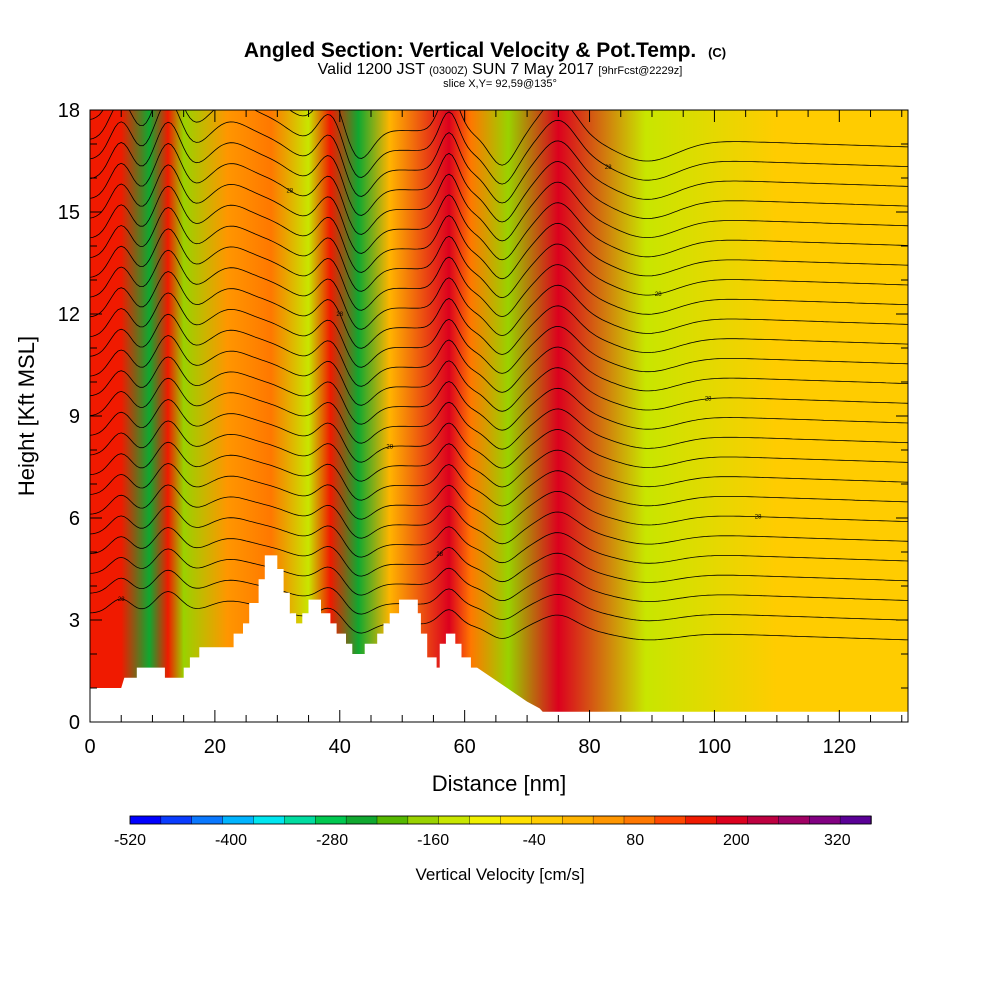  What do you see at coordinates (736, 840) in the screenshot?
I see `colorbar-tick-label: 200` at bounding box center [736, 840].